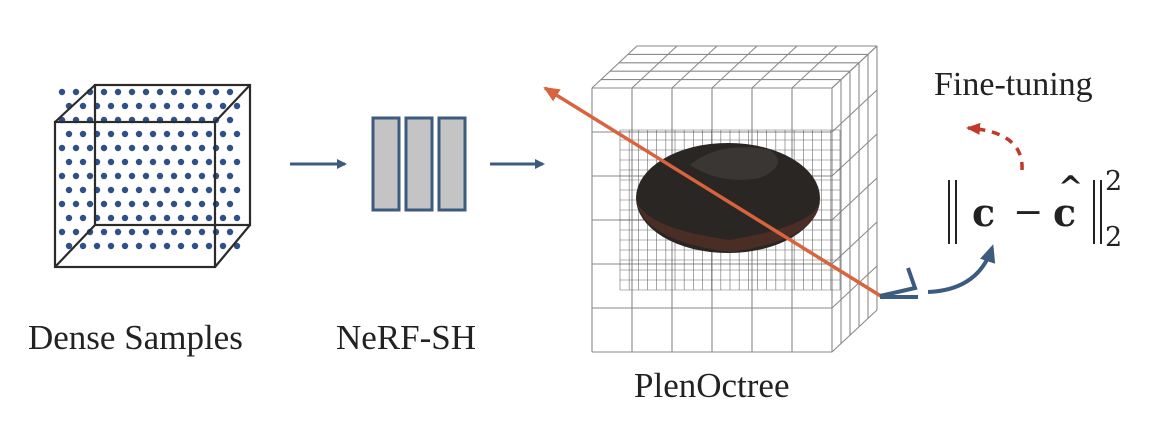 The height and width of the screenshot is (446, 1164). I want to click on loss-feedback-arrow, so click(961, 269).